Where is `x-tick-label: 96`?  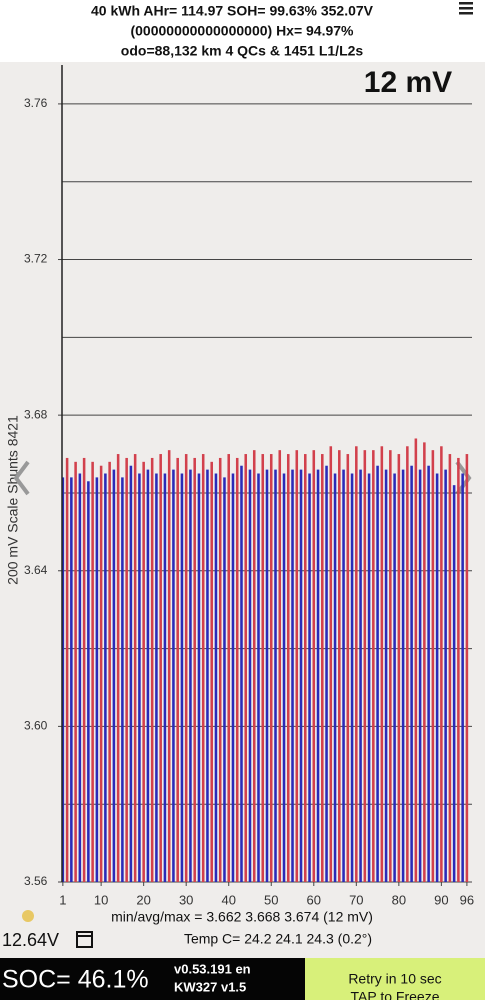 x-tick-label: 96 is located at coordinates (467, 899).